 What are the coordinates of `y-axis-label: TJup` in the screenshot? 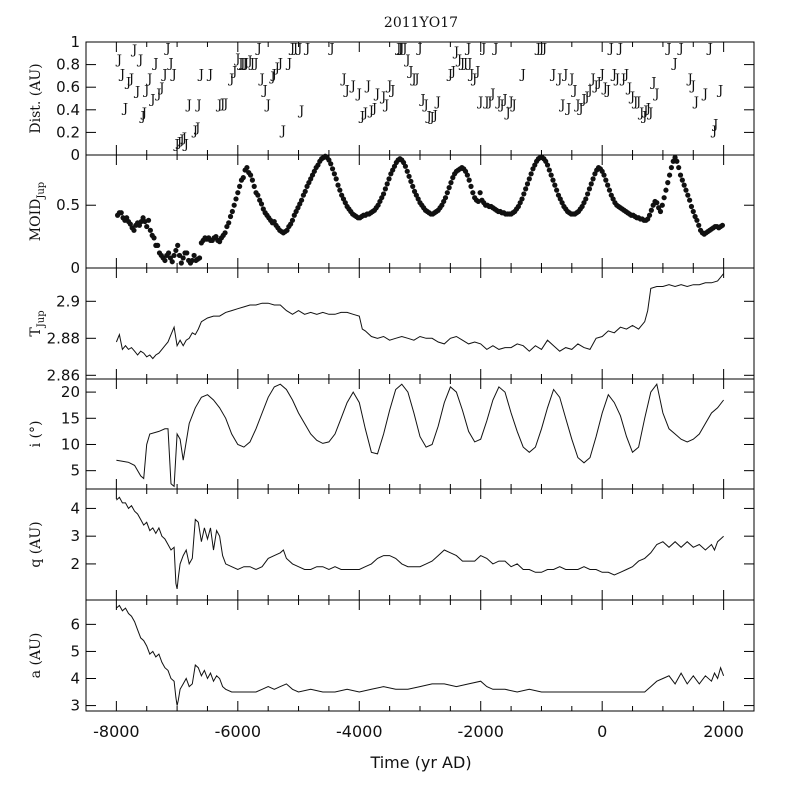 It's located at (37, 323).